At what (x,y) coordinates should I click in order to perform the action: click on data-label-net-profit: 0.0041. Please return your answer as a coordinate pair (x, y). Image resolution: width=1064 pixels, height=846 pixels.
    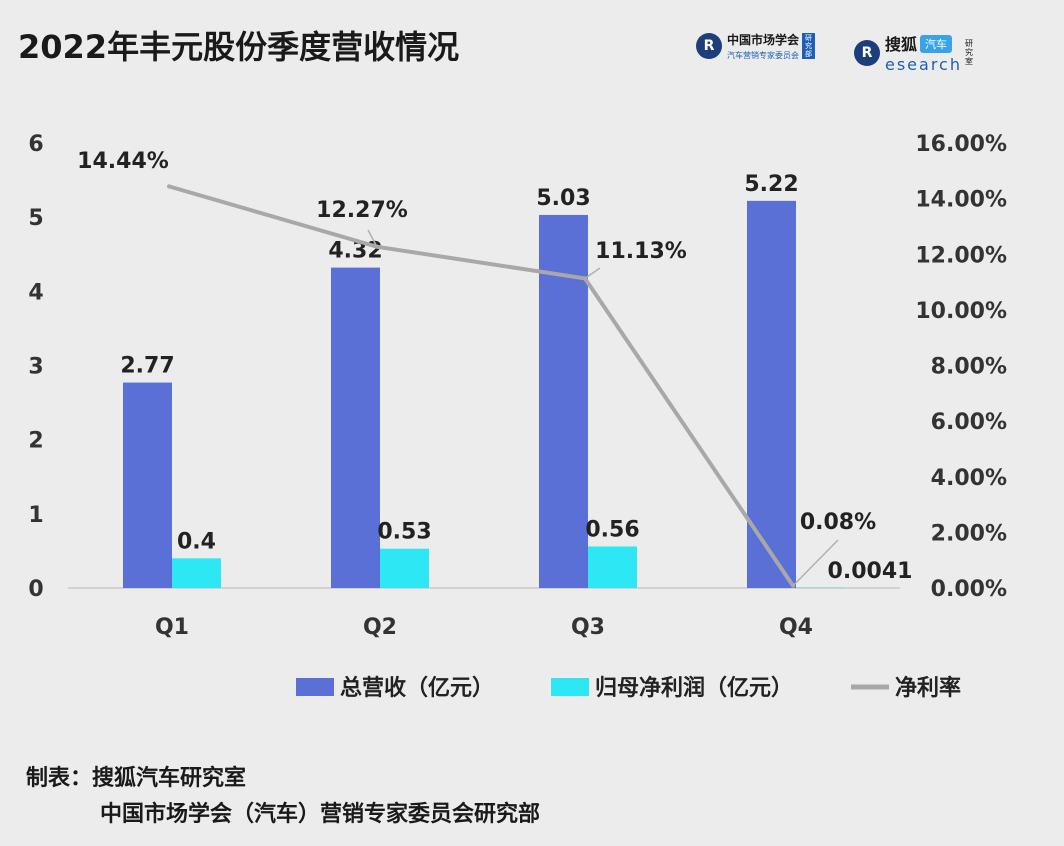
    Looking at the image, I should click on (870, 571).